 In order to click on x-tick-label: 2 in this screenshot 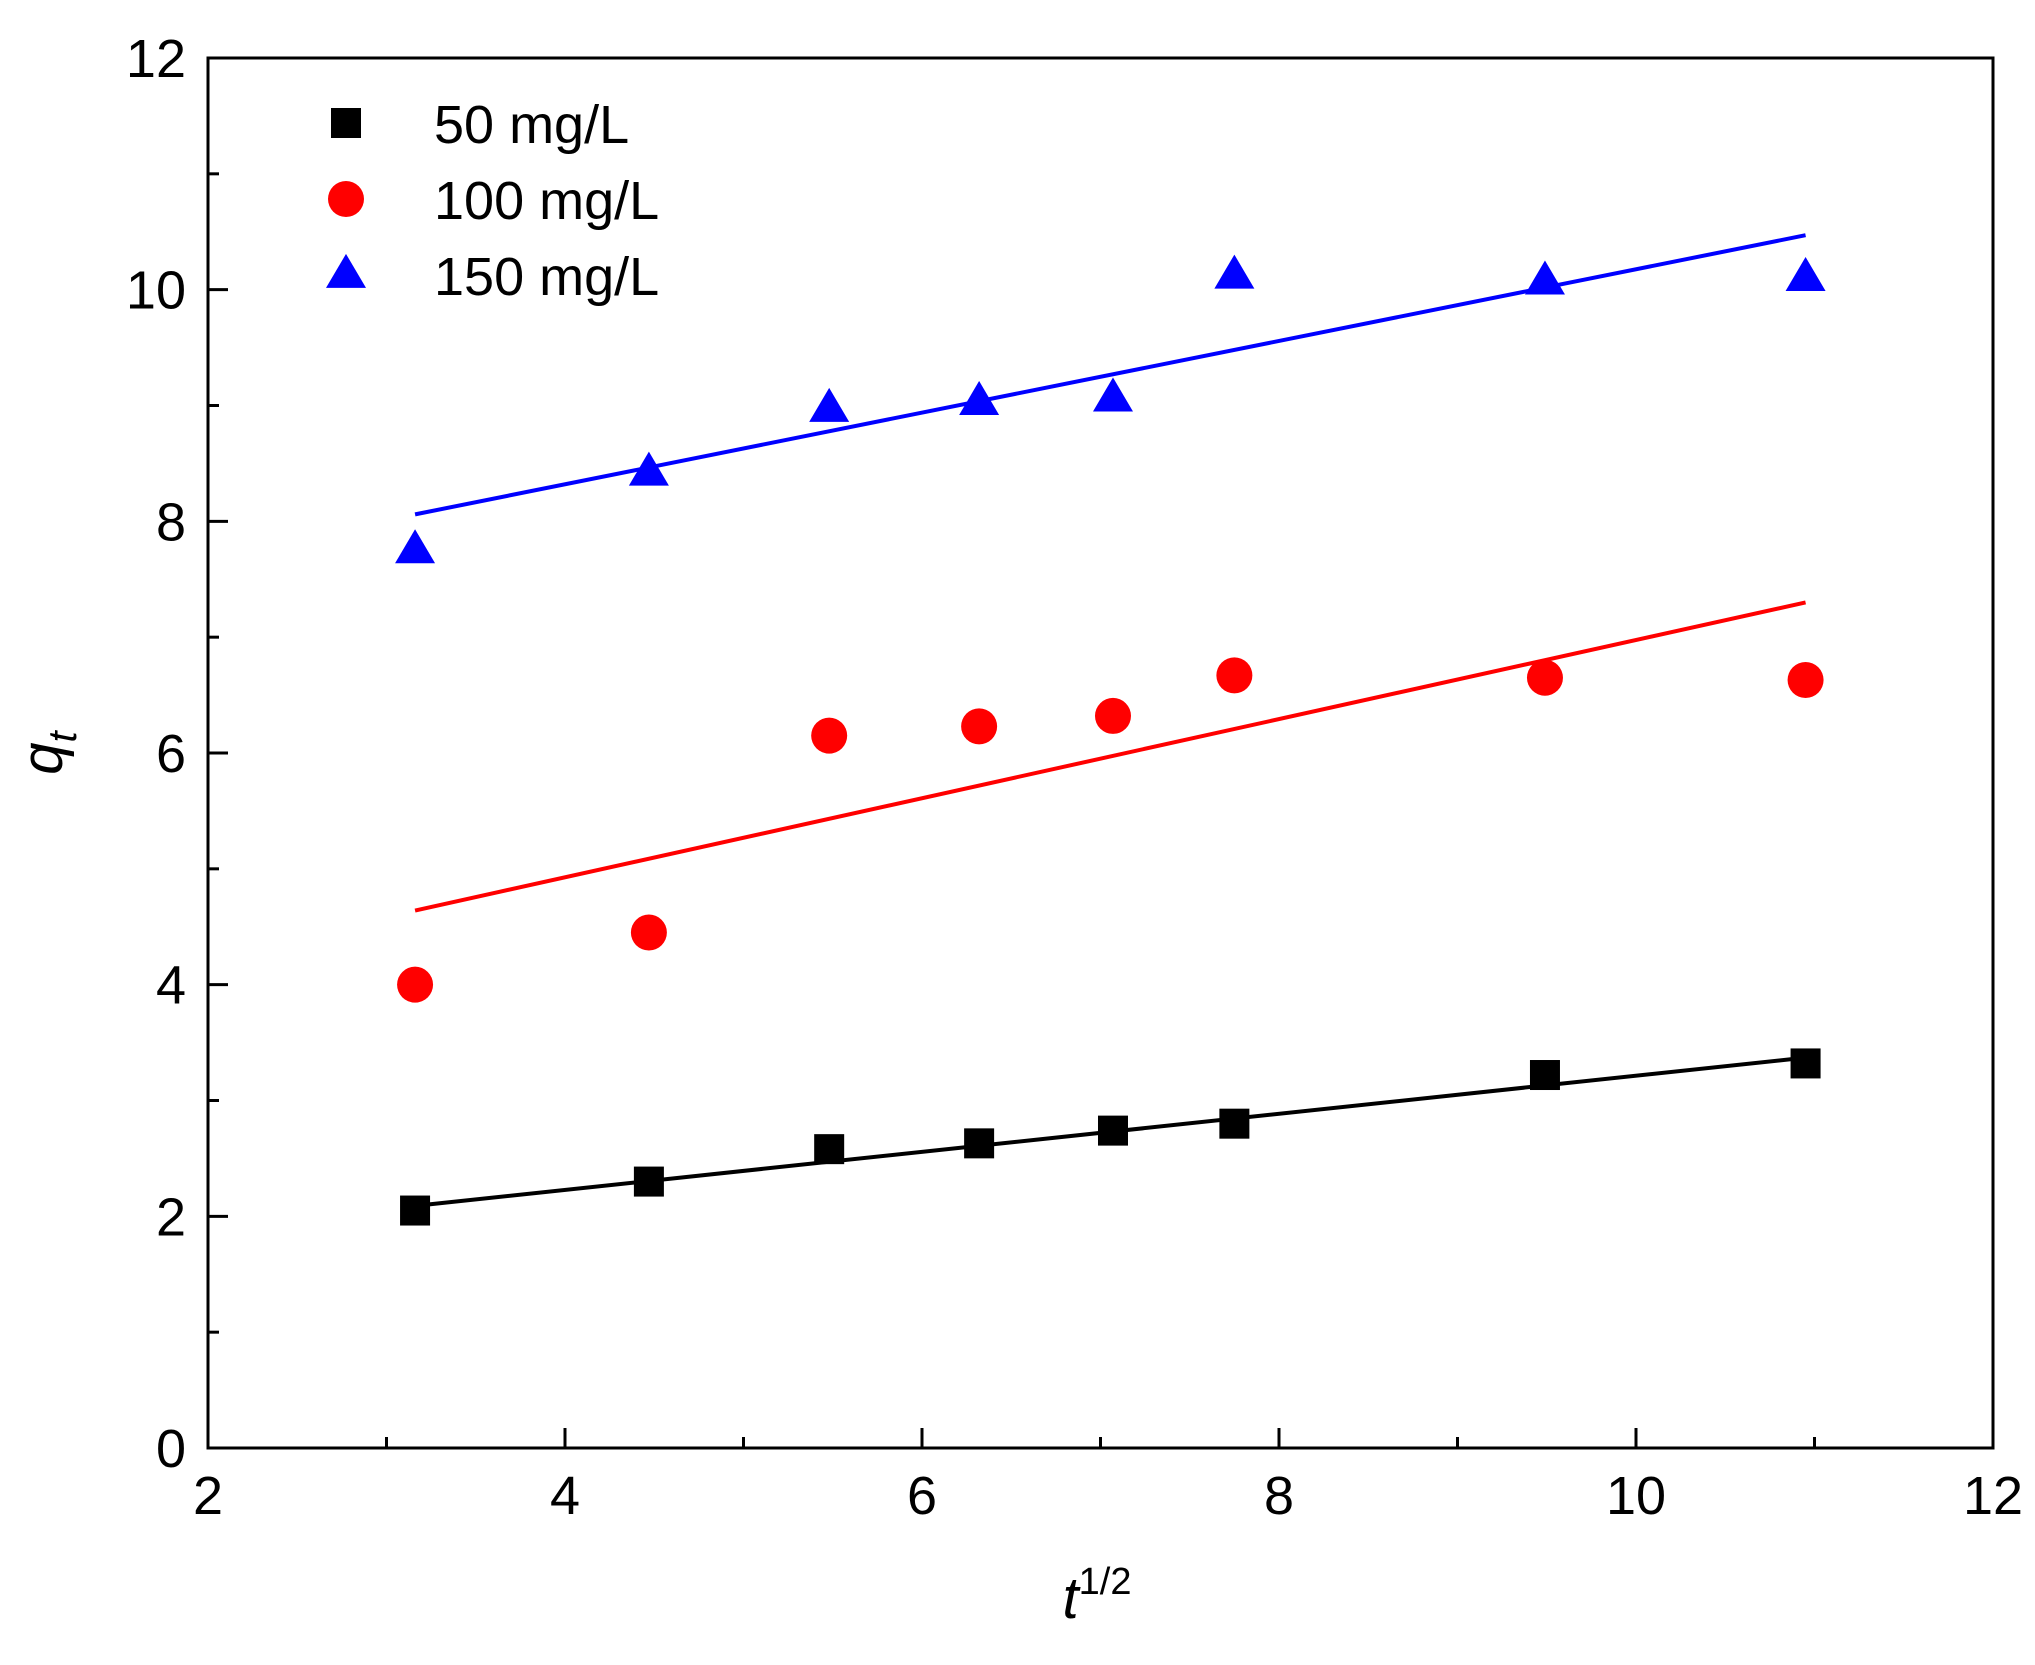, I will do `click(208, 1496)`.